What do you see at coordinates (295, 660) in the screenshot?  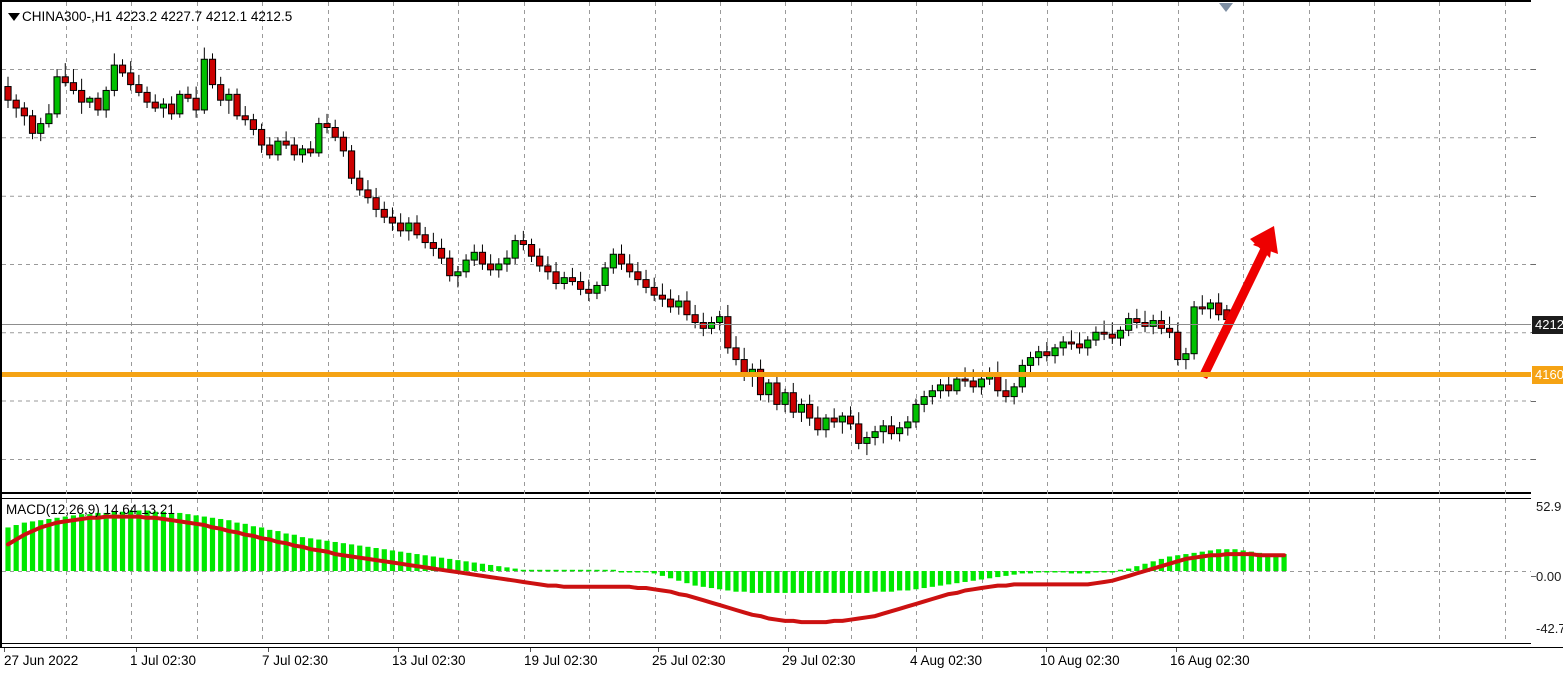 I see `time-axis-tick-label: 7 Jul 02:30` at bounding box center [295, 660].